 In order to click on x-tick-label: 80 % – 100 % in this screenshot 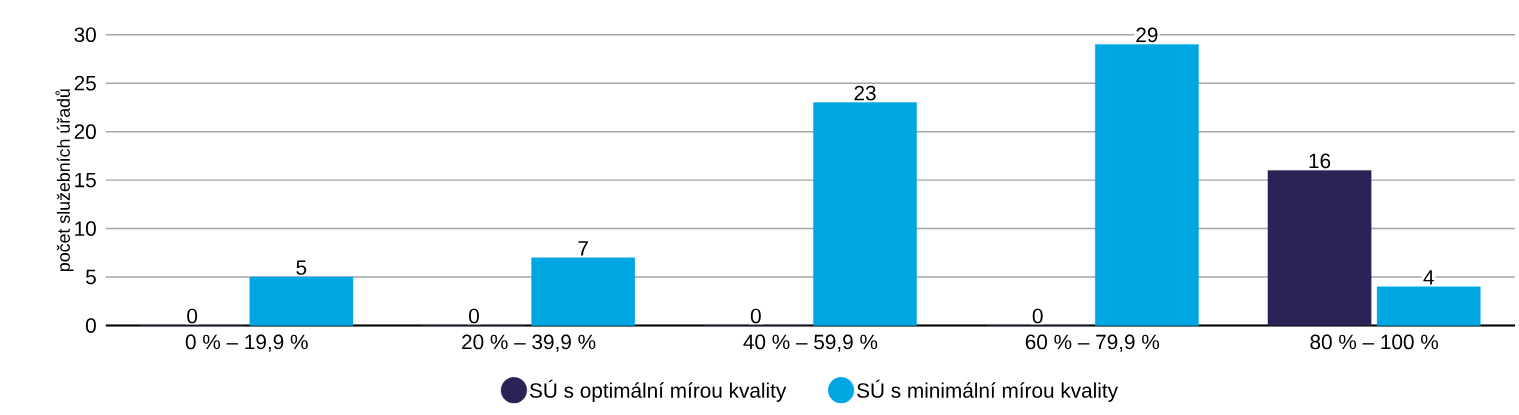, I will do `click(1374, 342)`.